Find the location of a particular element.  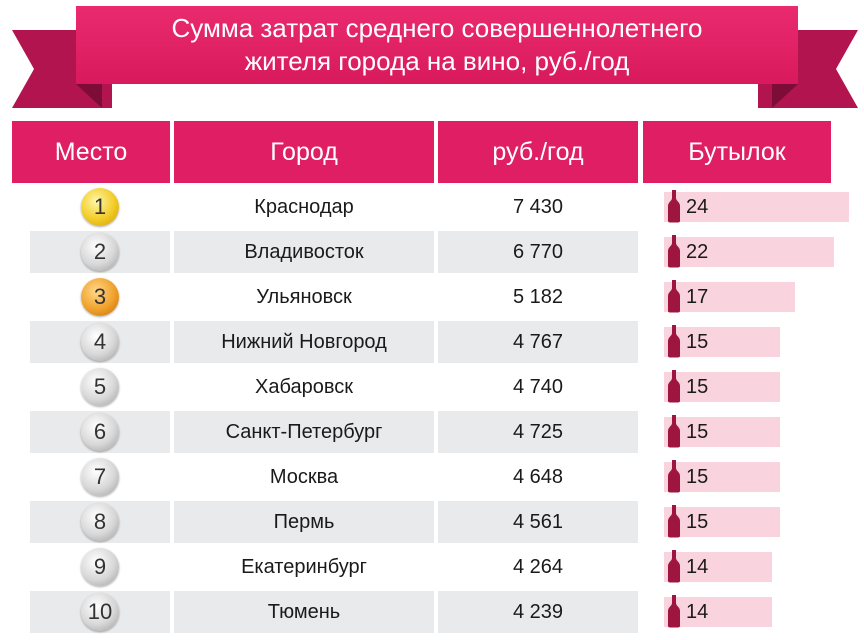

rank-medal: 9 is located at coordinates (100, 567).